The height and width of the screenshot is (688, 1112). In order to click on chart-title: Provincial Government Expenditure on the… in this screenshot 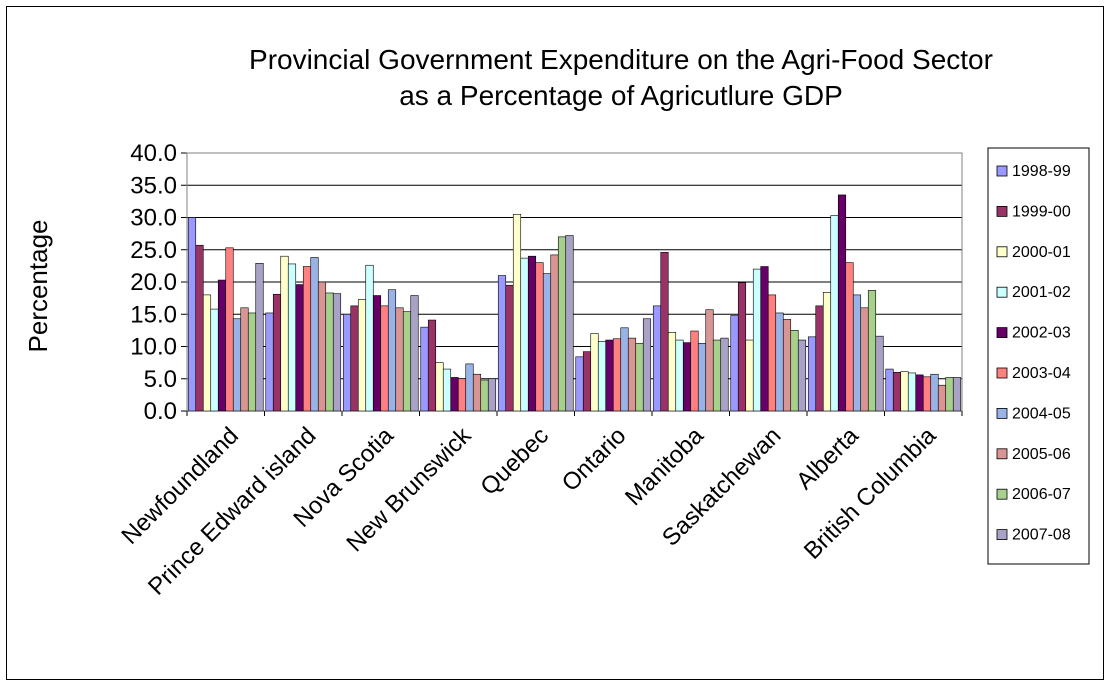, I will do `click(621, 59)`.